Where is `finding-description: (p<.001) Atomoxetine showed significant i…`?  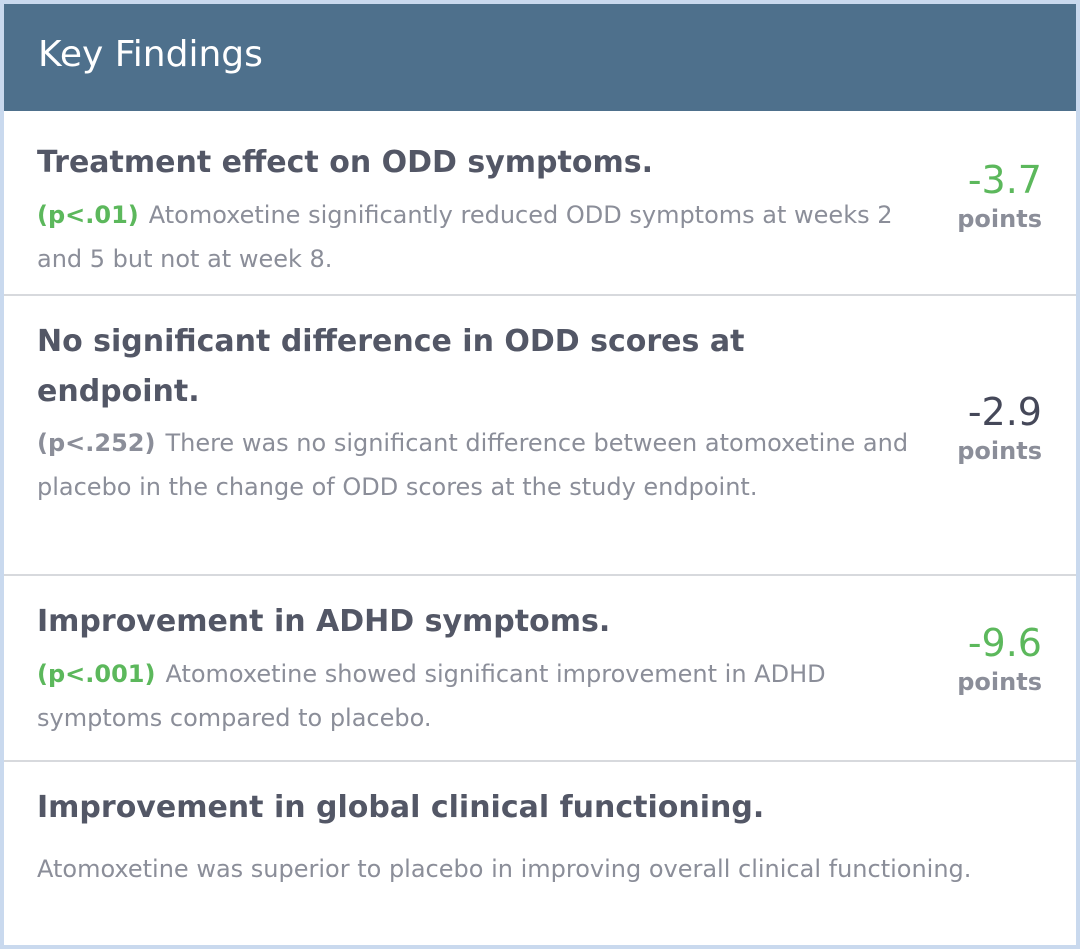 finding-description: (p<.001) Atomoxetine showed significant i… is located at coordinates (477, 696).